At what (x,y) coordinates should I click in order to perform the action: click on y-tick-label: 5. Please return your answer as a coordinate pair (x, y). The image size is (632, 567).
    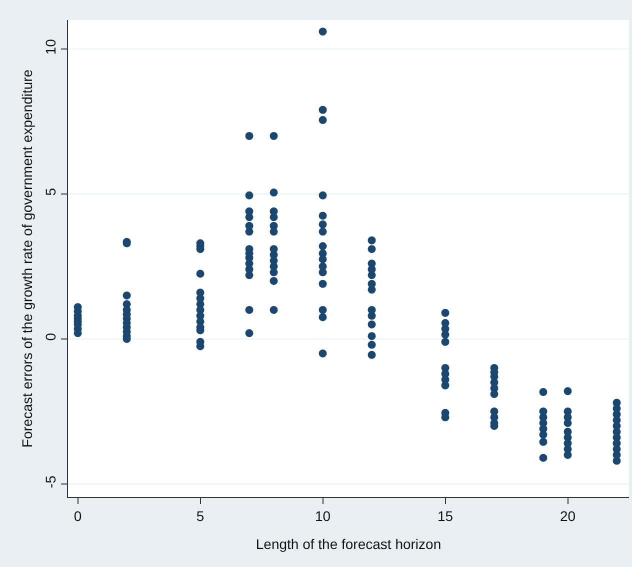
    Looking at the image, I should click on (50, 192).